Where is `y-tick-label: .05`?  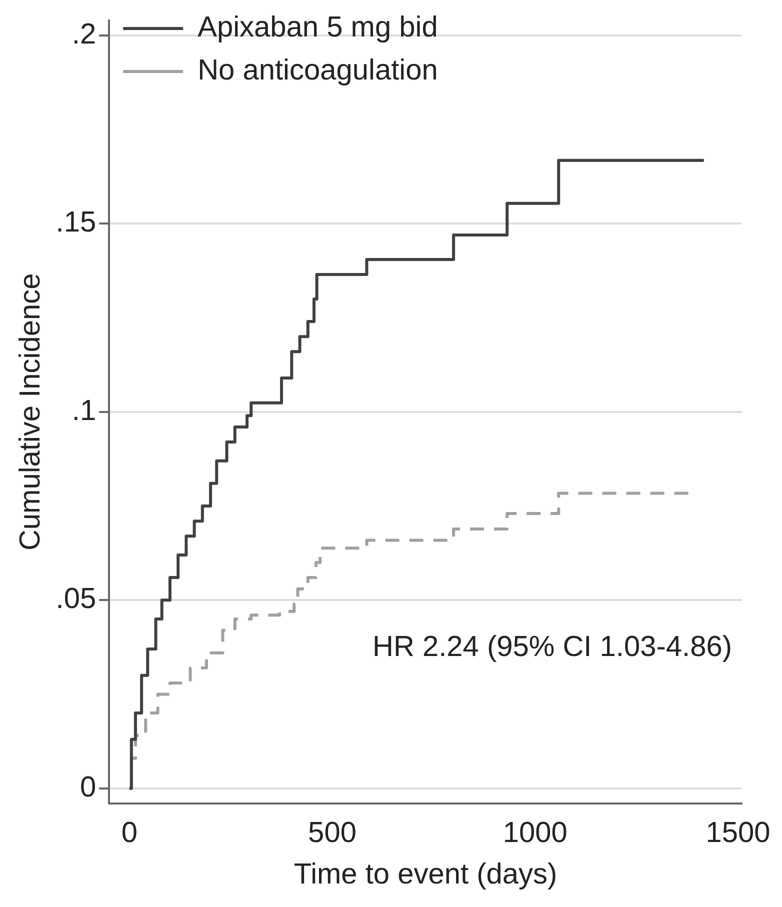
y-tick-label: .05 is located at coordinates (76, 599).